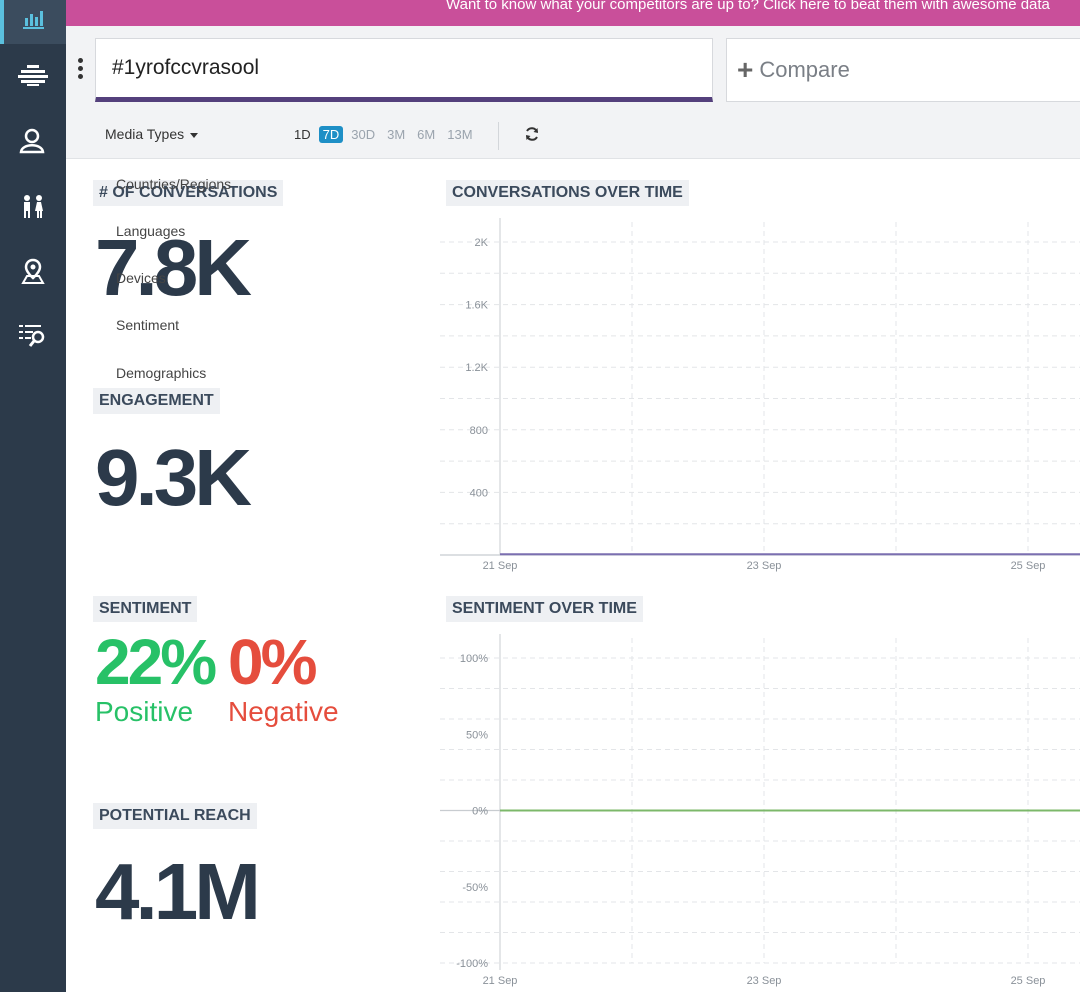  I want to click on sidebar-item-stream, so click(33, 75).